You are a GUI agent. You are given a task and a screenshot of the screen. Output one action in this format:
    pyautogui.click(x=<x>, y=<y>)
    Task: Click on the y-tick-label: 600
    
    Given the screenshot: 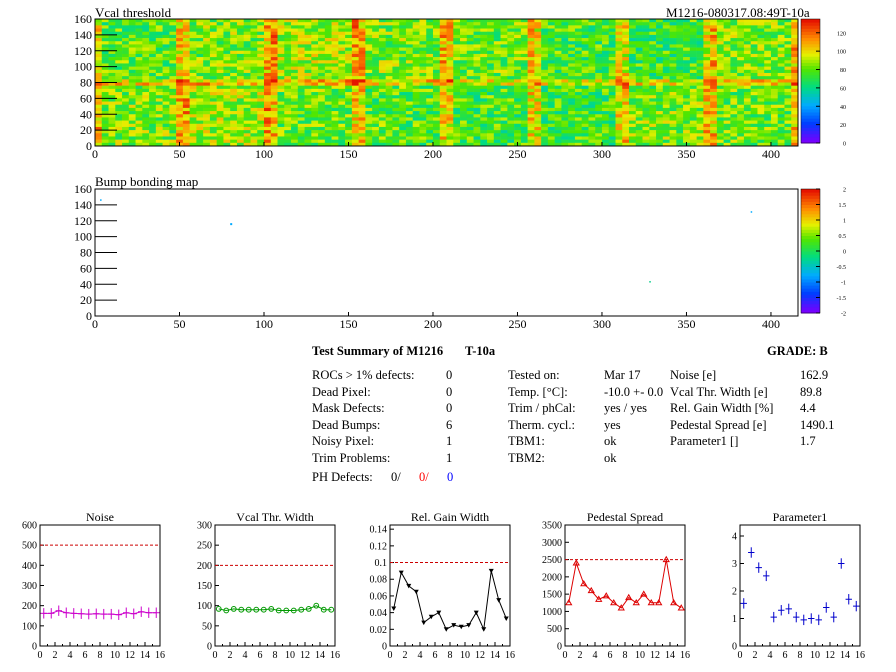 What is the action you would take?
    pyautogui.click(x=29, y=526)
    